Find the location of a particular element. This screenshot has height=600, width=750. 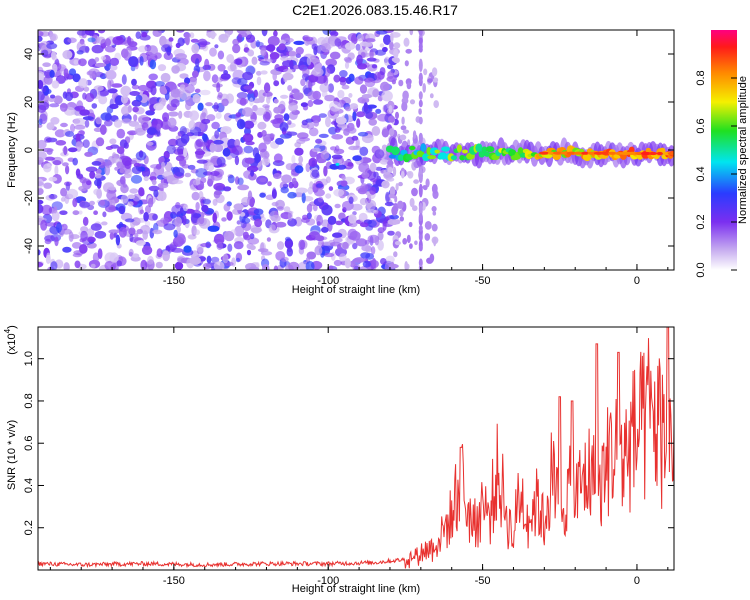

signal-peak-cell is located at coordinates (585, 153).